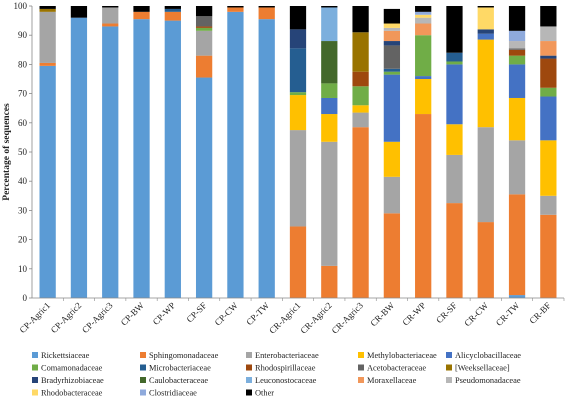 The height and width of the screenshot is (413, 567). What do you see at coordinates (382, 314) in the screenshot?
I see `x-tick-label: CR-BW` at bounding box center [382, 314].